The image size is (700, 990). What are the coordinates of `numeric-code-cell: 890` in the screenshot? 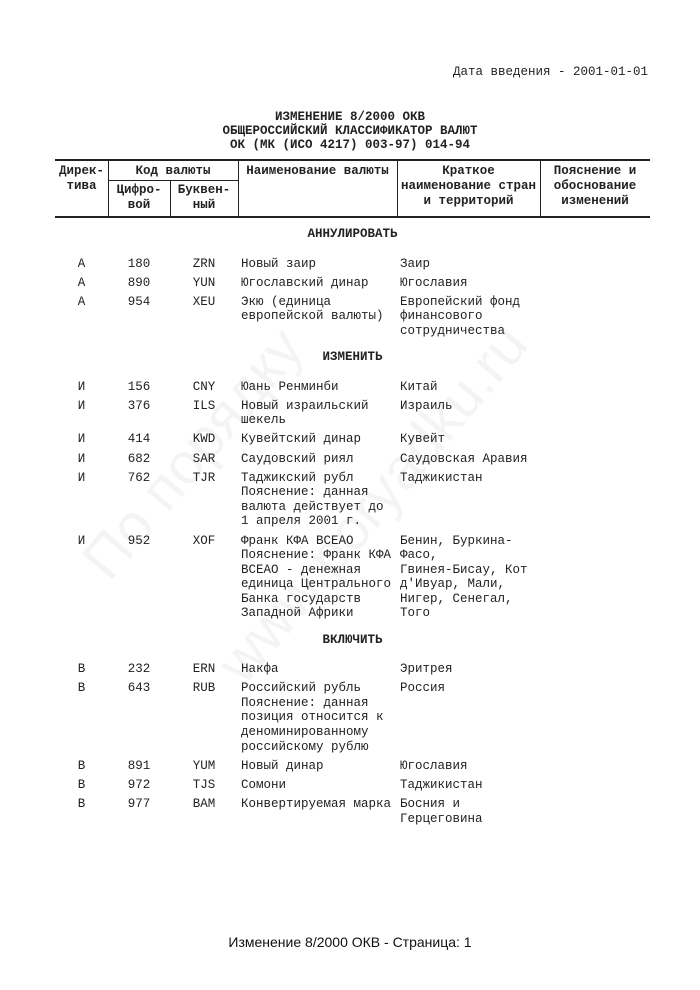 It's located at (139, 282).